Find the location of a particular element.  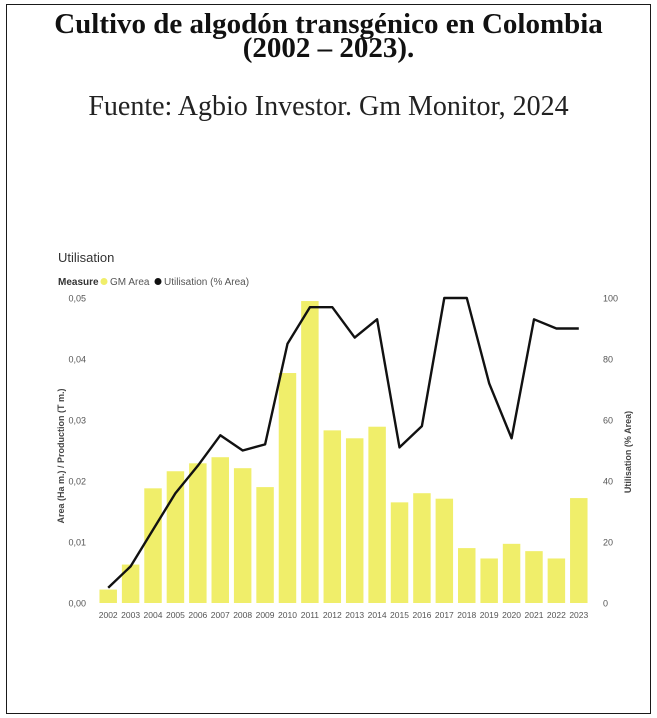

bar-gm-area-2022 is located at coordinates (556, 580).